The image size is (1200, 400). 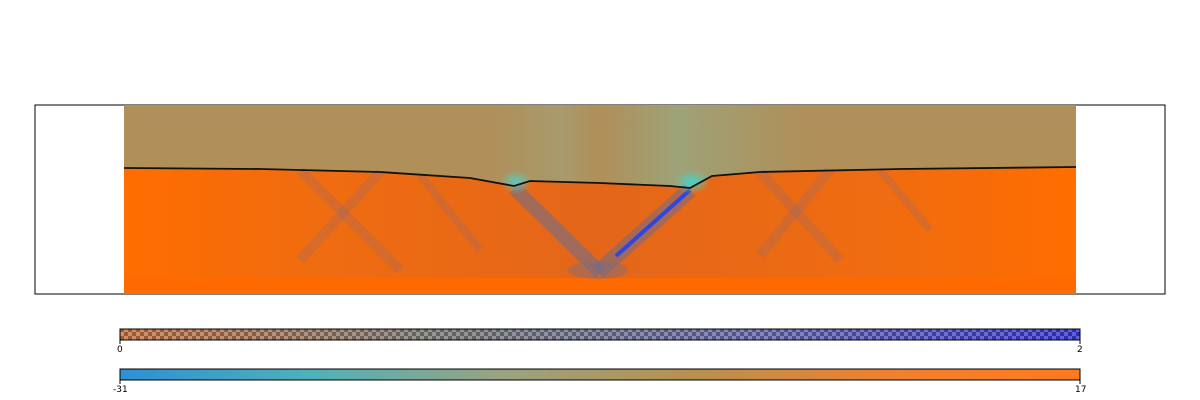 I want to click on field-colorbar-border, so click(x=600, y=374).